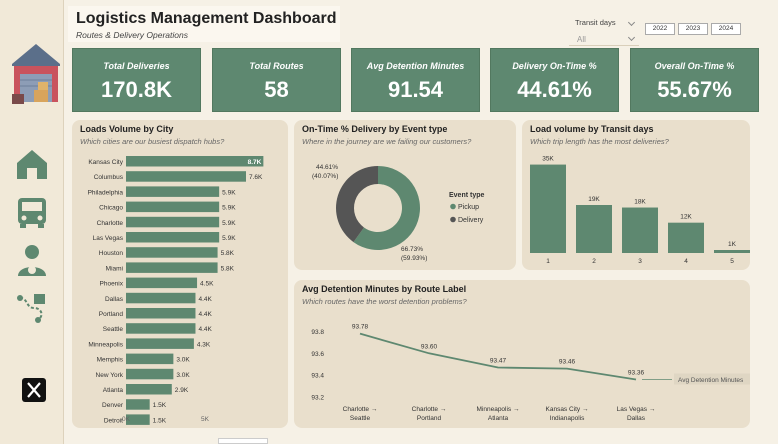  What do you see at coordinates (498, 361) in the screenshot?
I see `point-value-label: 93.47` at bounding box center [498, 361].